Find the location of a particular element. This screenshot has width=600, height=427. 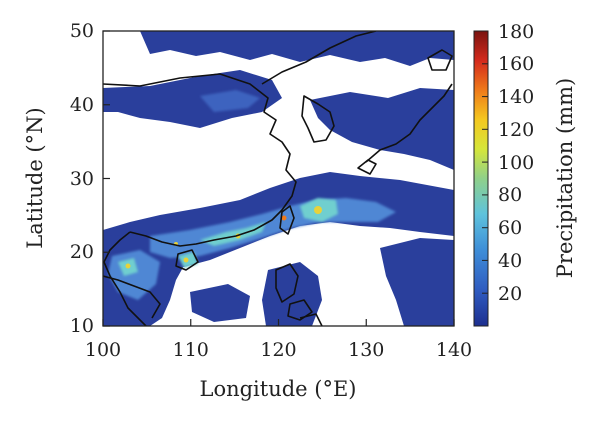

colorbar-tick-label: 140 is located at coordinates (516, 97).